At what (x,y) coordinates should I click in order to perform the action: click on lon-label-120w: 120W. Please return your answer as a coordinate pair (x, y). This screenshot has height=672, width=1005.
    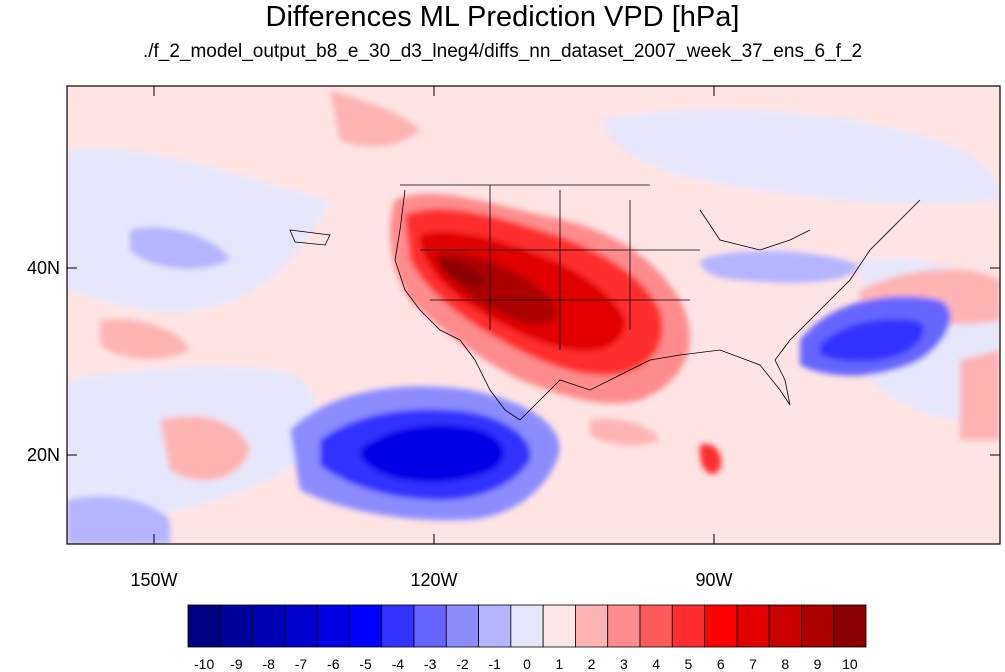
    Looking at the image, I should click on (433, 580).